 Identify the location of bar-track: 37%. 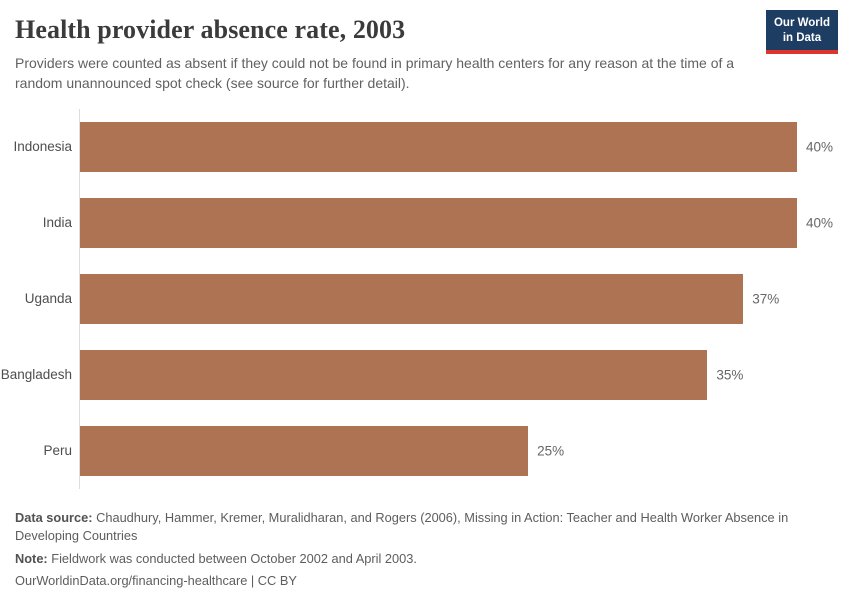
(438, 298).